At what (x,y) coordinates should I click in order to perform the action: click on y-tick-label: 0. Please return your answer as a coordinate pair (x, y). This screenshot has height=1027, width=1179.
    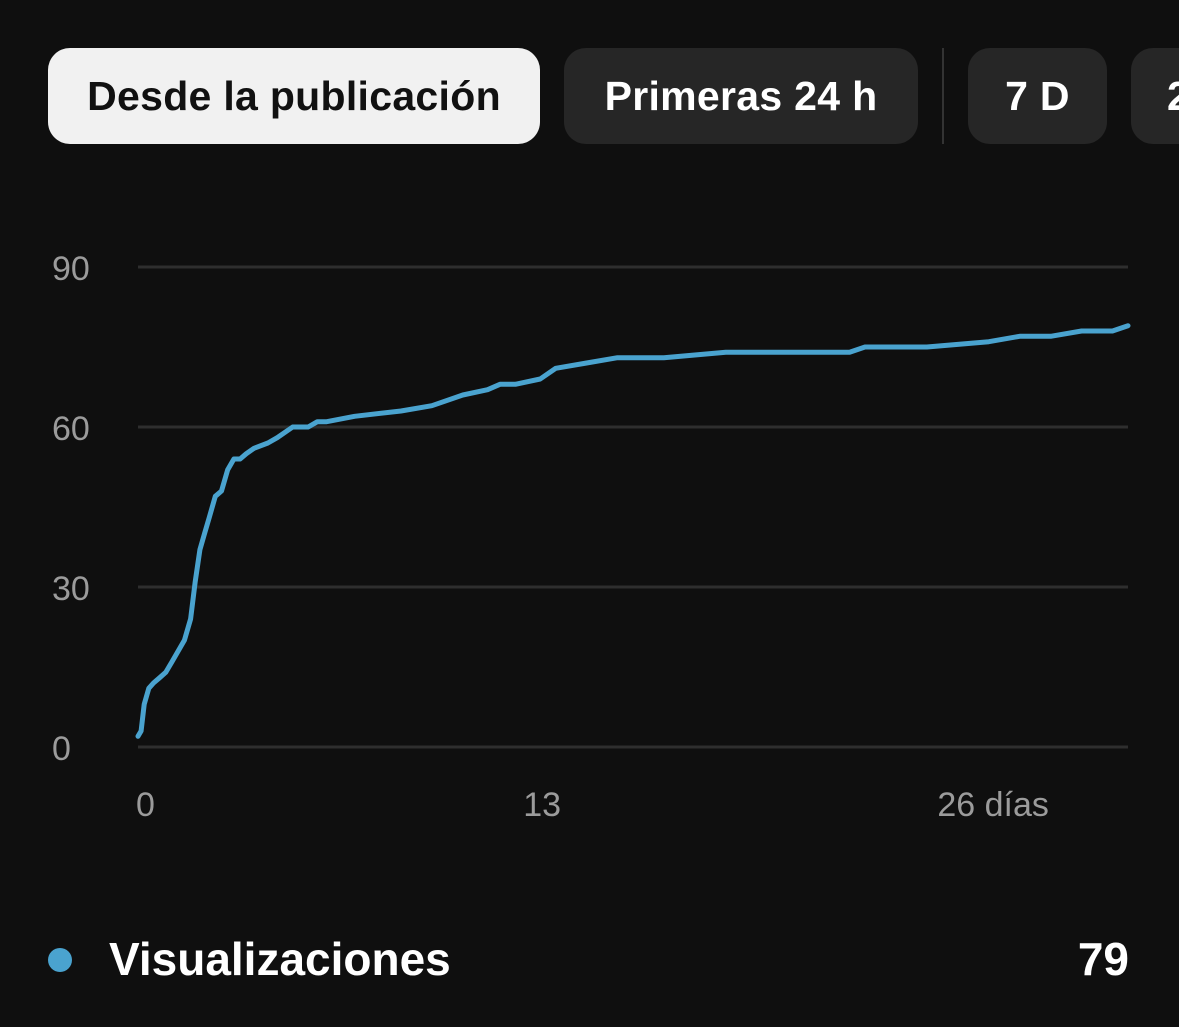
    Looking at the image, I should click on (61, 749).